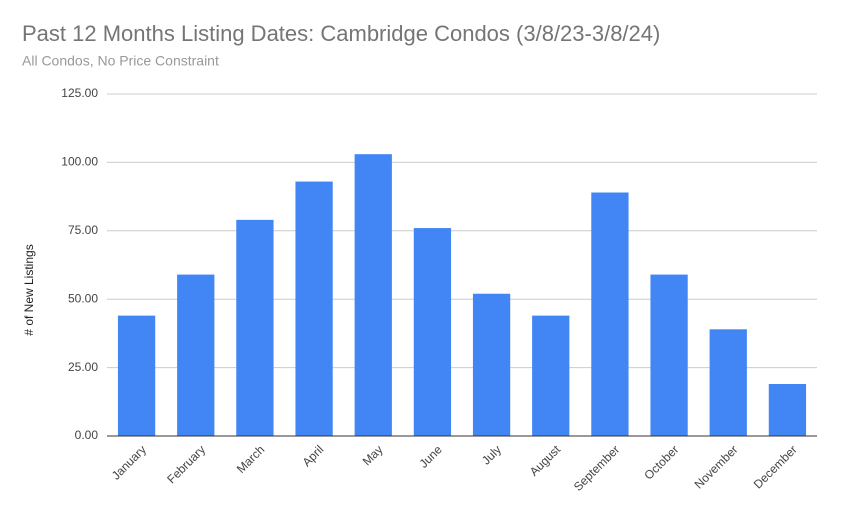 This screenshot has height=517, width=841. I want to click on chart-subtitle: All Condos, No Price Constraint, so click(120, 61).